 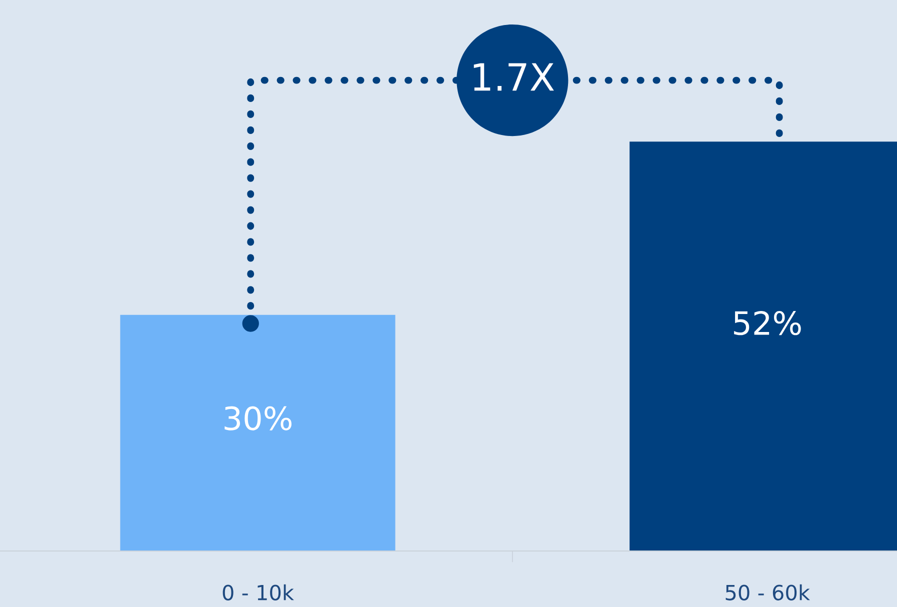 I want to click on x-tick-label: 0 - 10k, so click(x=258, y=592).